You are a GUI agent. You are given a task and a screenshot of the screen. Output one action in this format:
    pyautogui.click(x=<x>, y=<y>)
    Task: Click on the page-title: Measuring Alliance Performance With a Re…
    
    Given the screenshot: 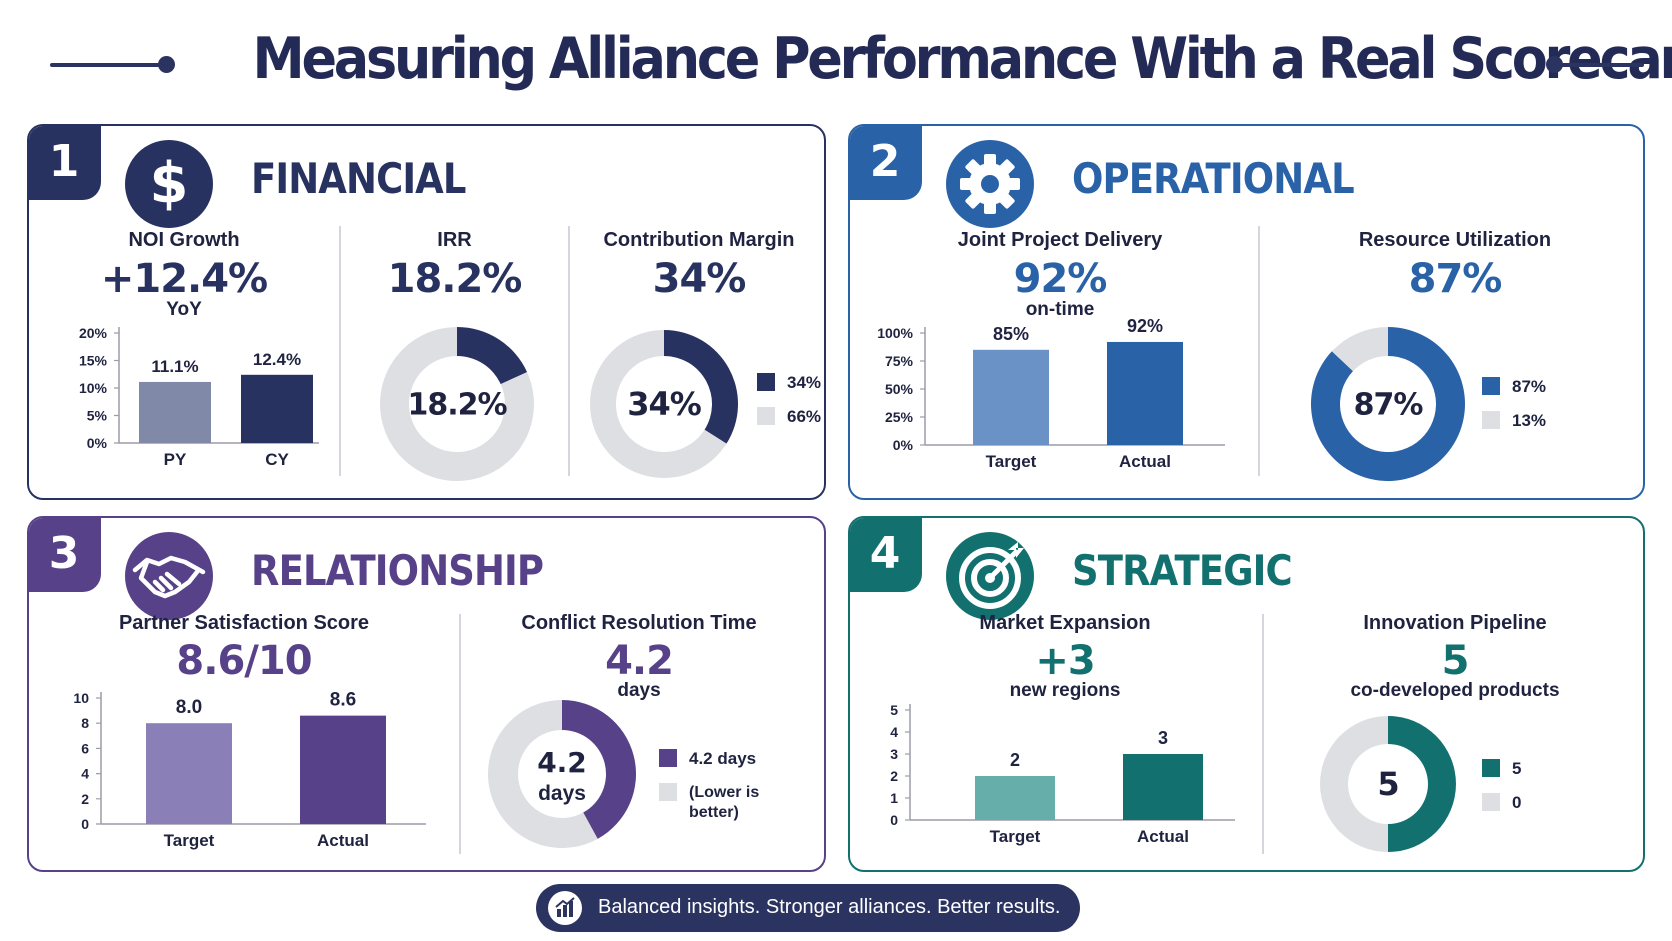 What is the action you would take?
    pyautogui.click(x=962, y=59)
    